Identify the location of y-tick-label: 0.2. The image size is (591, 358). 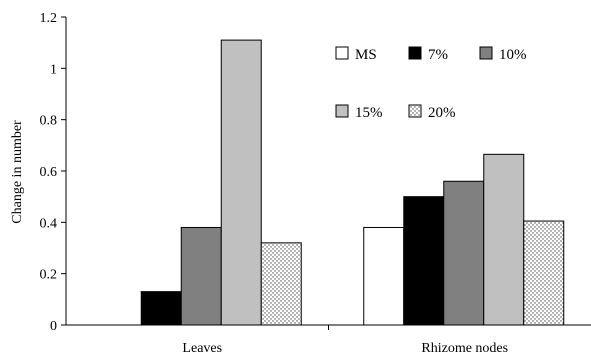
(49, 275).